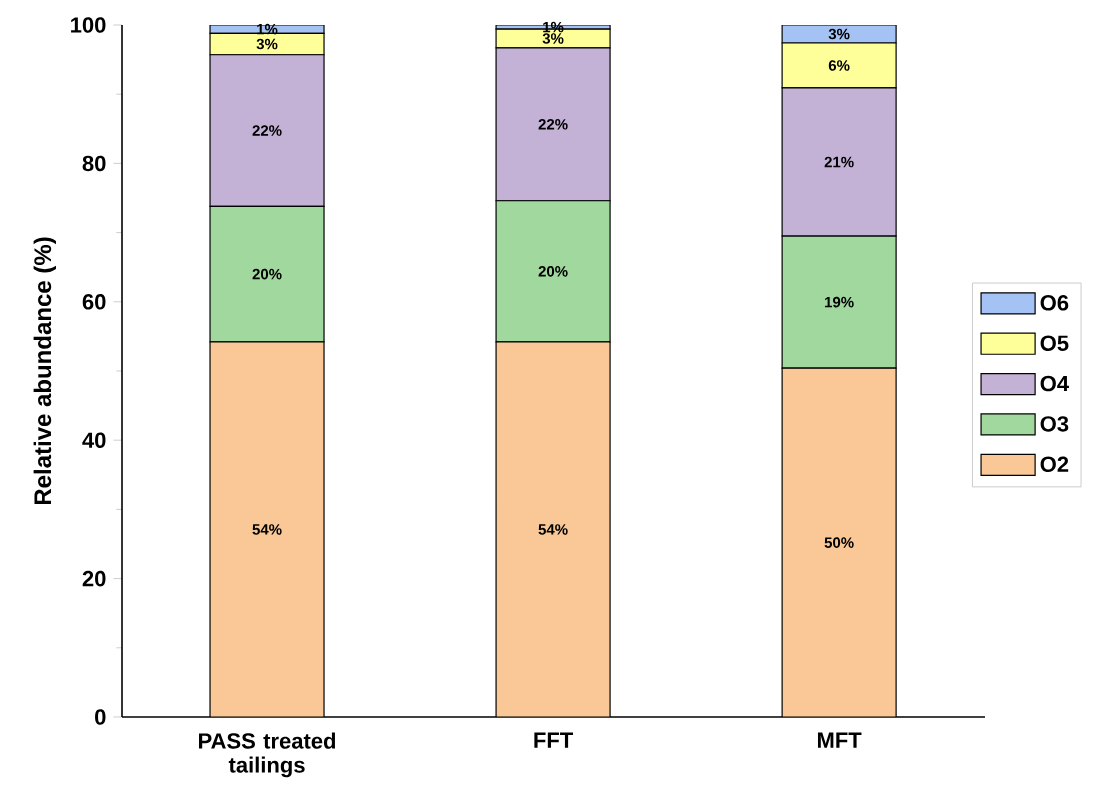 This screenshot has width=1100, height=809. I want to click on legend-label: O6, so click(1054, 303).